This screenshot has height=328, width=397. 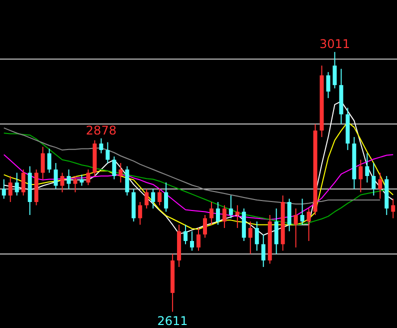 I want to click on annotation: 2878, so click(x=101, y=130).